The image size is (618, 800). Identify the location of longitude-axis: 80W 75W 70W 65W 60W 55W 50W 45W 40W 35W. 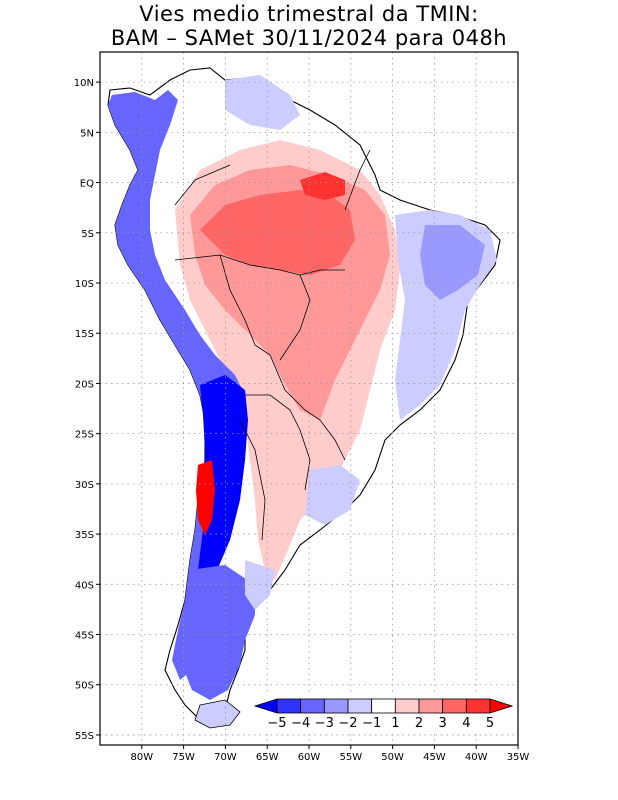
(329, 754).